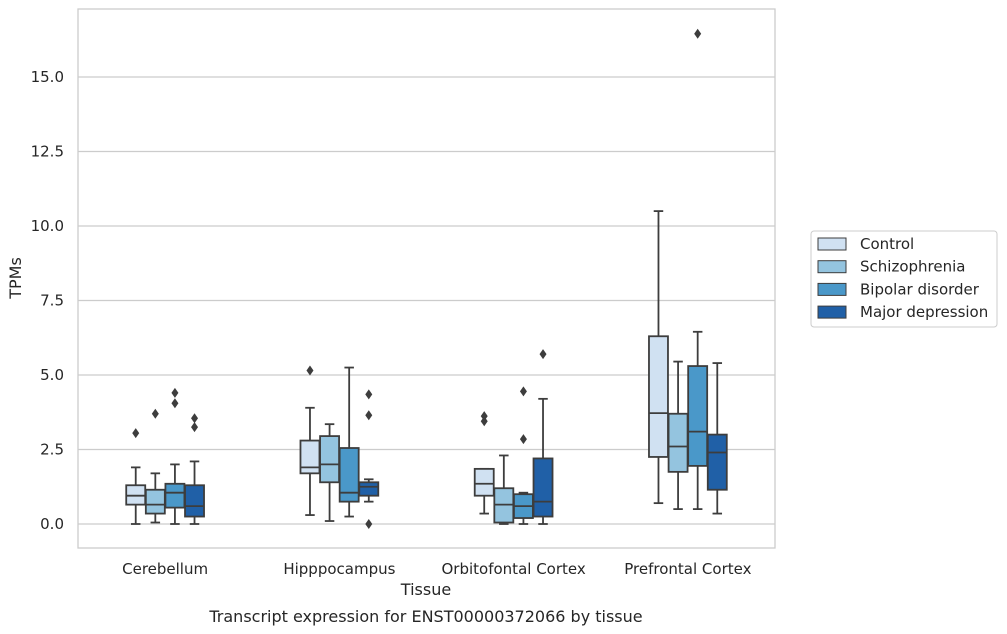 The width and height of the screenshot is (1007, 634). Describe the element at coordinates (339, 569) in the screenshot. I see `x-tick-label: Hipppocampus` at that location.